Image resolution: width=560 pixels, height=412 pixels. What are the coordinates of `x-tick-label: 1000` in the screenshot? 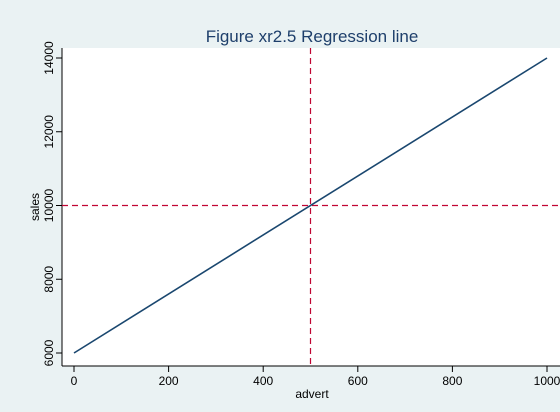 It's located at (547, 381).